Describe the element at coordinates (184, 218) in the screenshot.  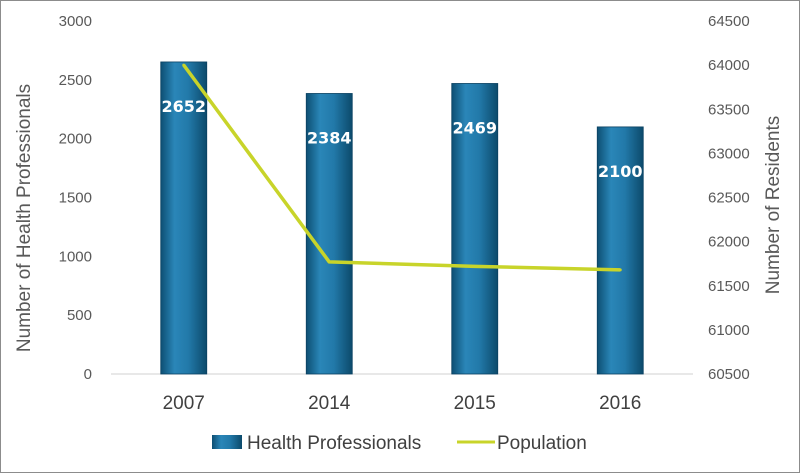
I see `bar-2007` at that location.